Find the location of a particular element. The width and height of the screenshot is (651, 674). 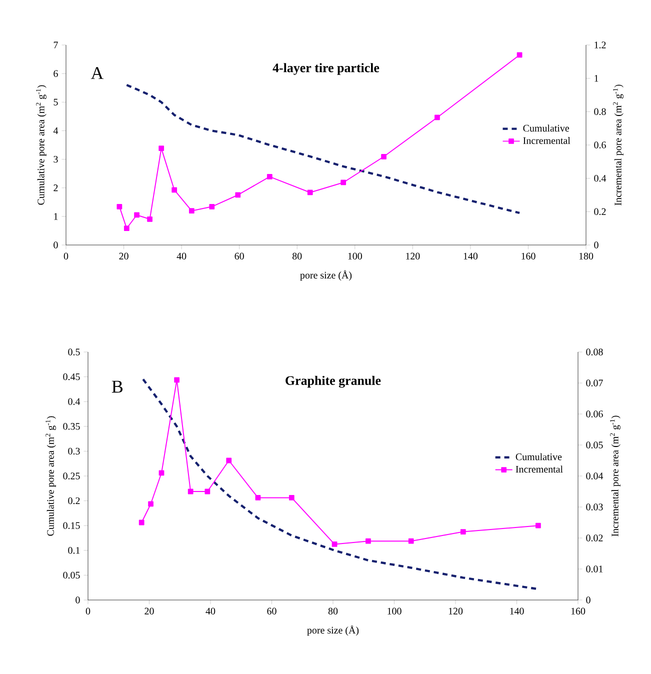

y-tick-label: 0.45 is located at coordinates (71, 376).